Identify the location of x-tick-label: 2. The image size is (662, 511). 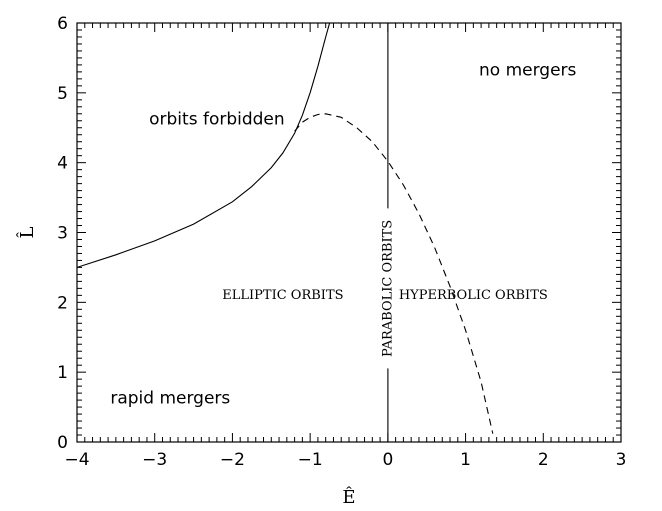
(543, 460).